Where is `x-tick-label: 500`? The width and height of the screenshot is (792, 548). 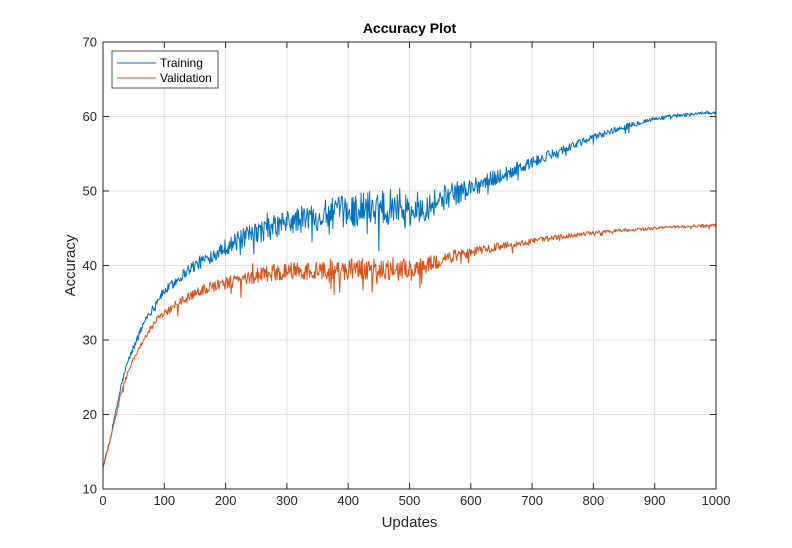 x-tick-label: 500 is located at coordinates (410, 500).